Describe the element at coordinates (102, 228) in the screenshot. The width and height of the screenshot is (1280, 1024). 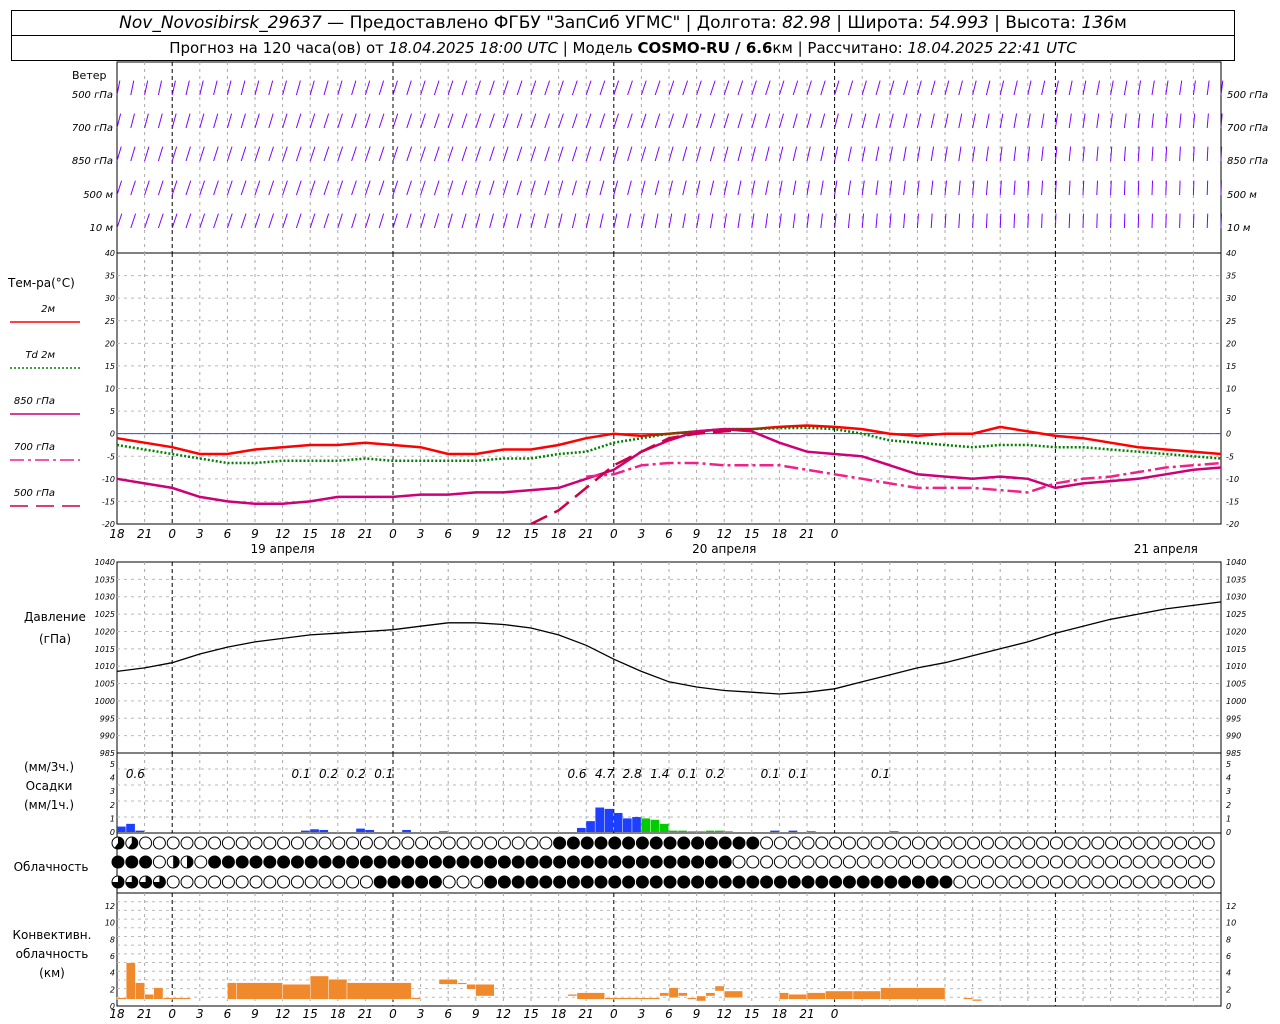
I see `wind-level-label: 10 м` at that location.